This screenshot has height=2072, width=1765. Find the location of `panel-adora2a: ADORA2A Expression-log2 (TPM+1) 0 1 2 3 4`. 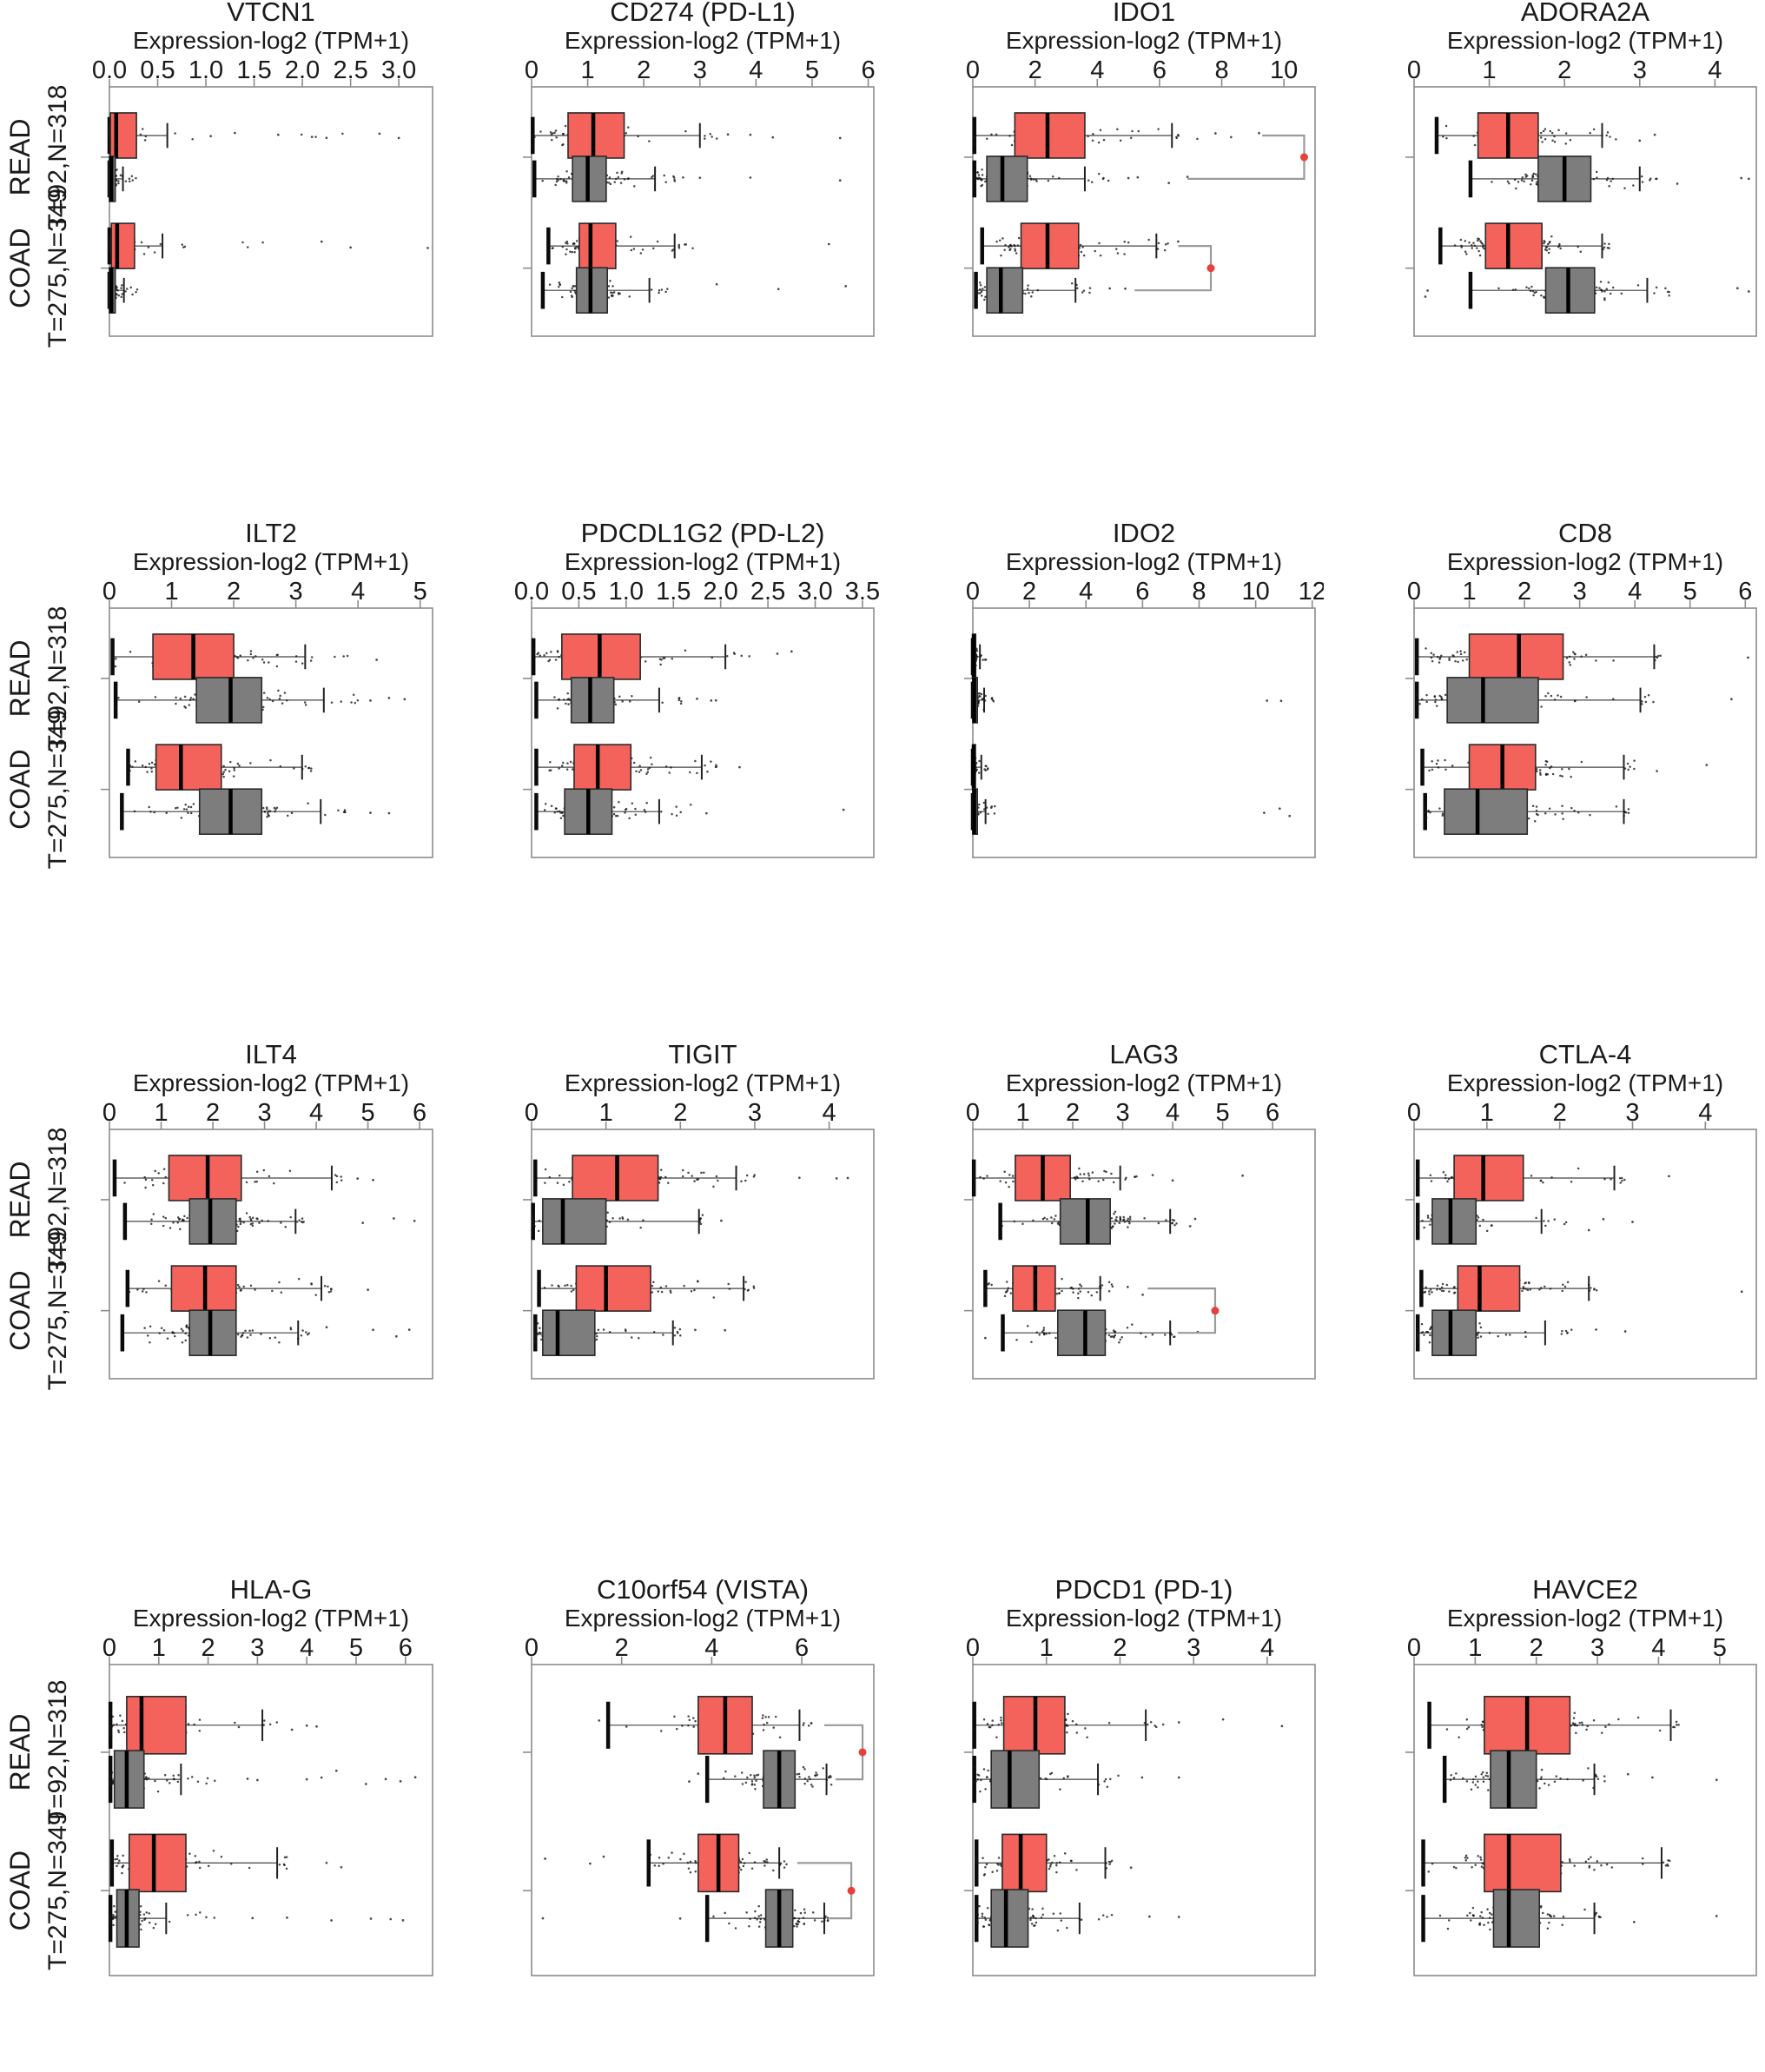

panel-adora2a: ADORA2A Expression-log2 (TPM+1) 0 1 2 3 4 is located at coordinates (1544, 260).